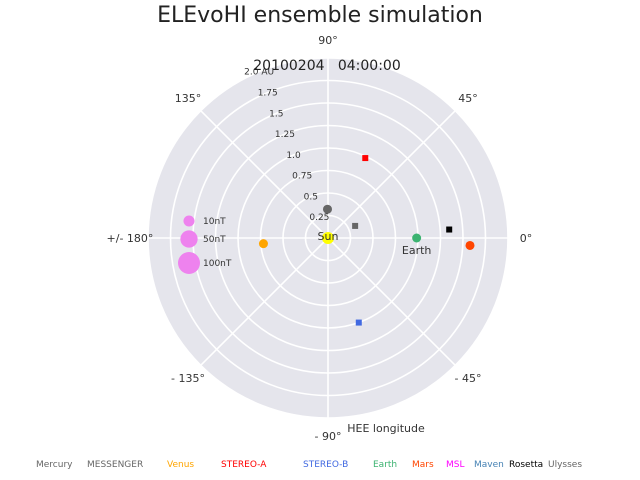  Describe the element at coordinates (327, 209) in the screenshot. I see `marker-mercury` at that location.